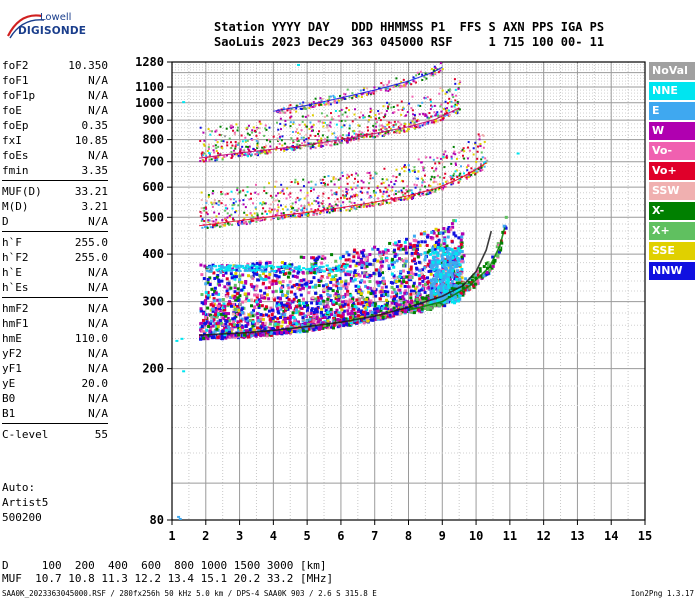 Image resolution: width=700 pixels, height=600 pixels. Describe the element at coordinates (55, 80) in the screenshot. I see `param-row: foF1 N/A` at that location.